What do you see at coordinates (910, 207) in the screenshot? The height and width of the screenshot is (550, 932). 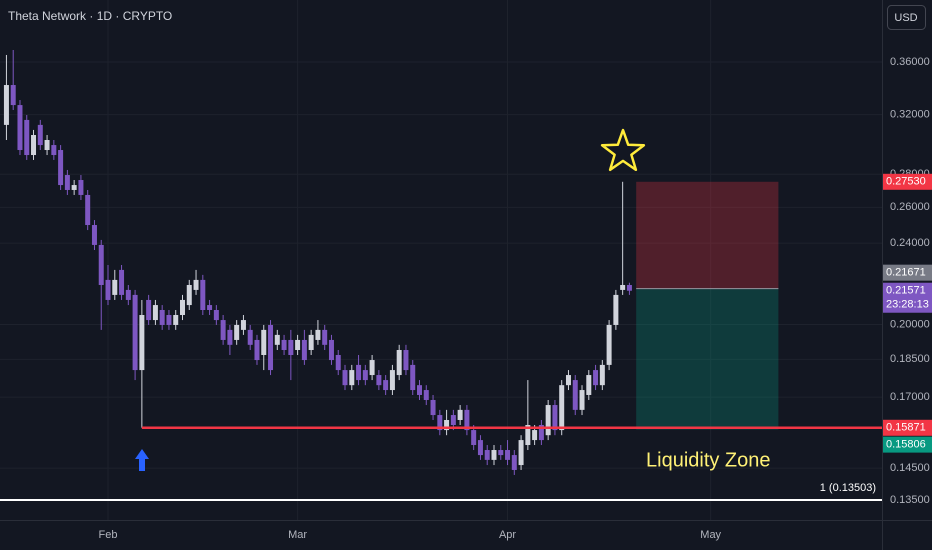 I see `y-tick-label: 0.26000` at bounding box center [910, 207].